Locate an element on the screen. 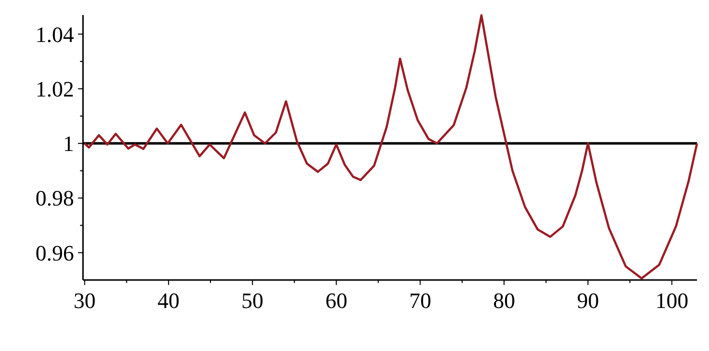 The height and width of the screenshot is (351, 709). x-tick-label: 60 is located at coordinates (336, 300).